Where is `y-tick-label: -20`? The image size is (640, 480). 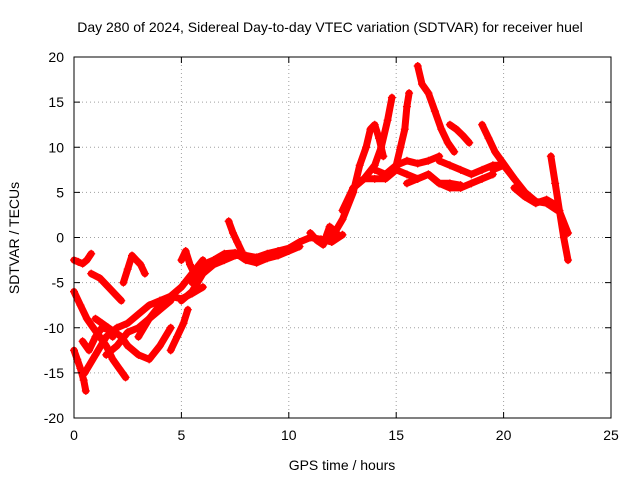 y-tick-label: -20 is located at coordinates (54, 418).